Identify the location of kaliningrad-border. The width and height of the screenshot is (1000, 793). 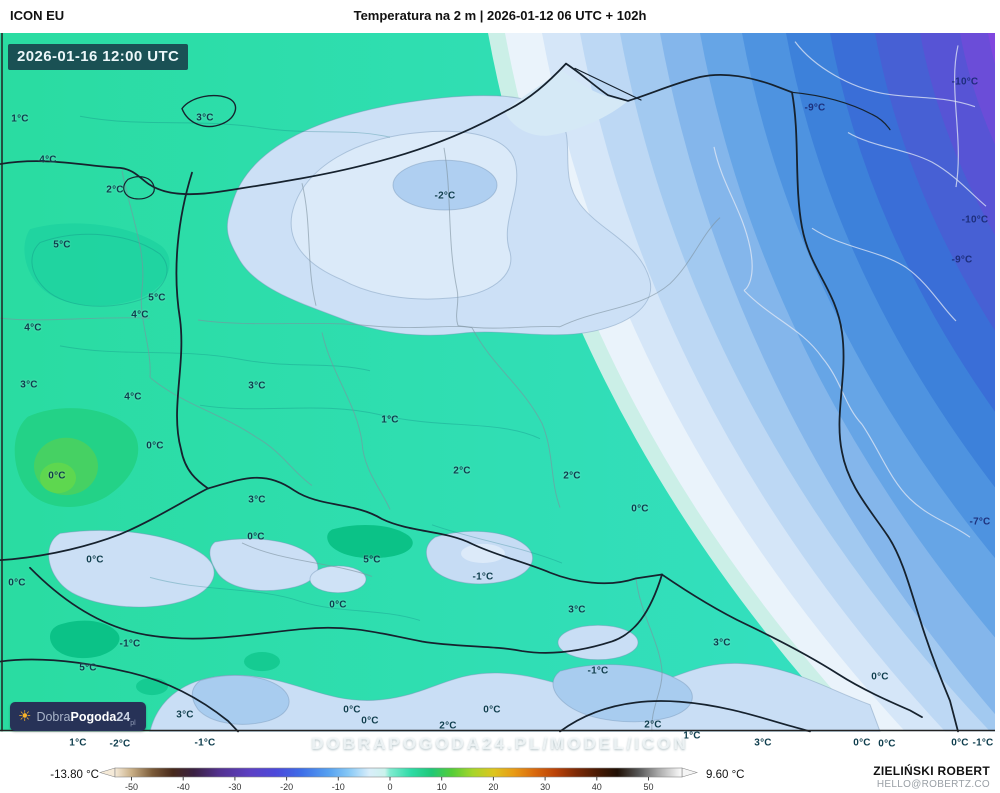
(841, 111).